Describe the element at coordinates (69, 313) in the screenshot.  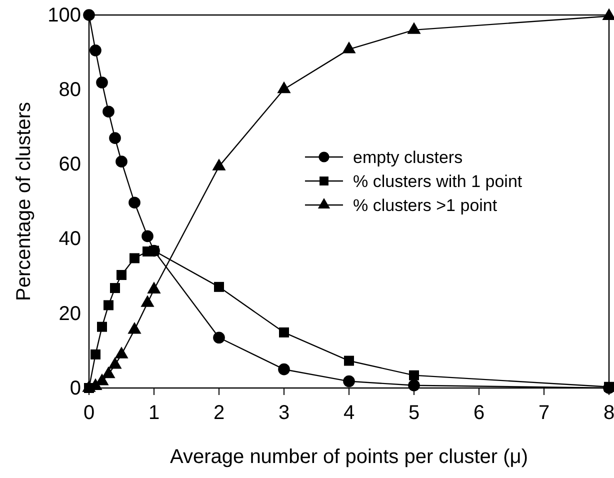
I see `y-tick-label: 20` at that location.